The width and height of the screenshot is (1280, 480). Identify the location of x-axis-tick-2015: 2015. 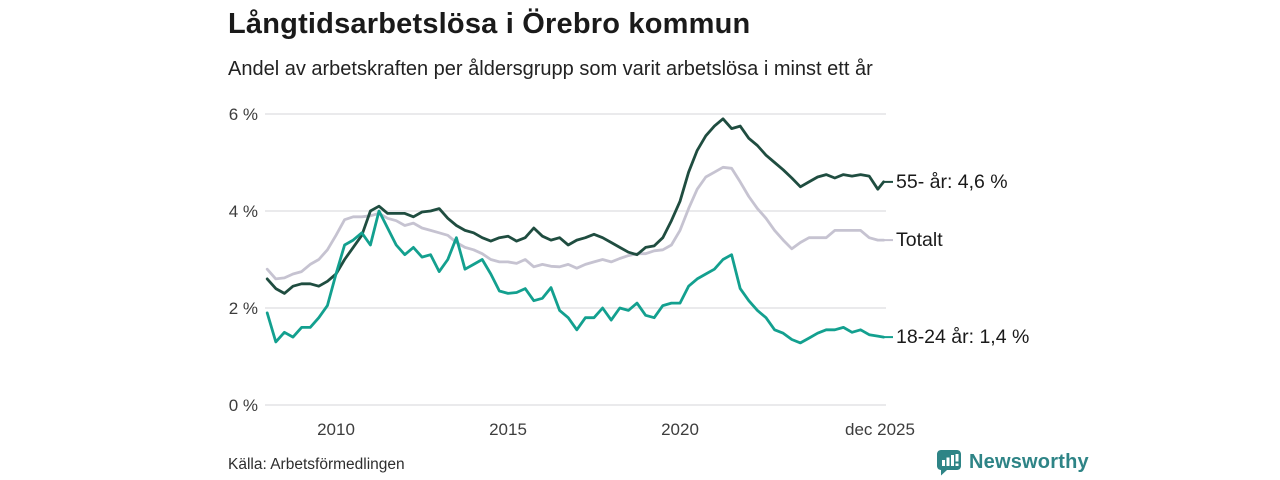
(508, 429).